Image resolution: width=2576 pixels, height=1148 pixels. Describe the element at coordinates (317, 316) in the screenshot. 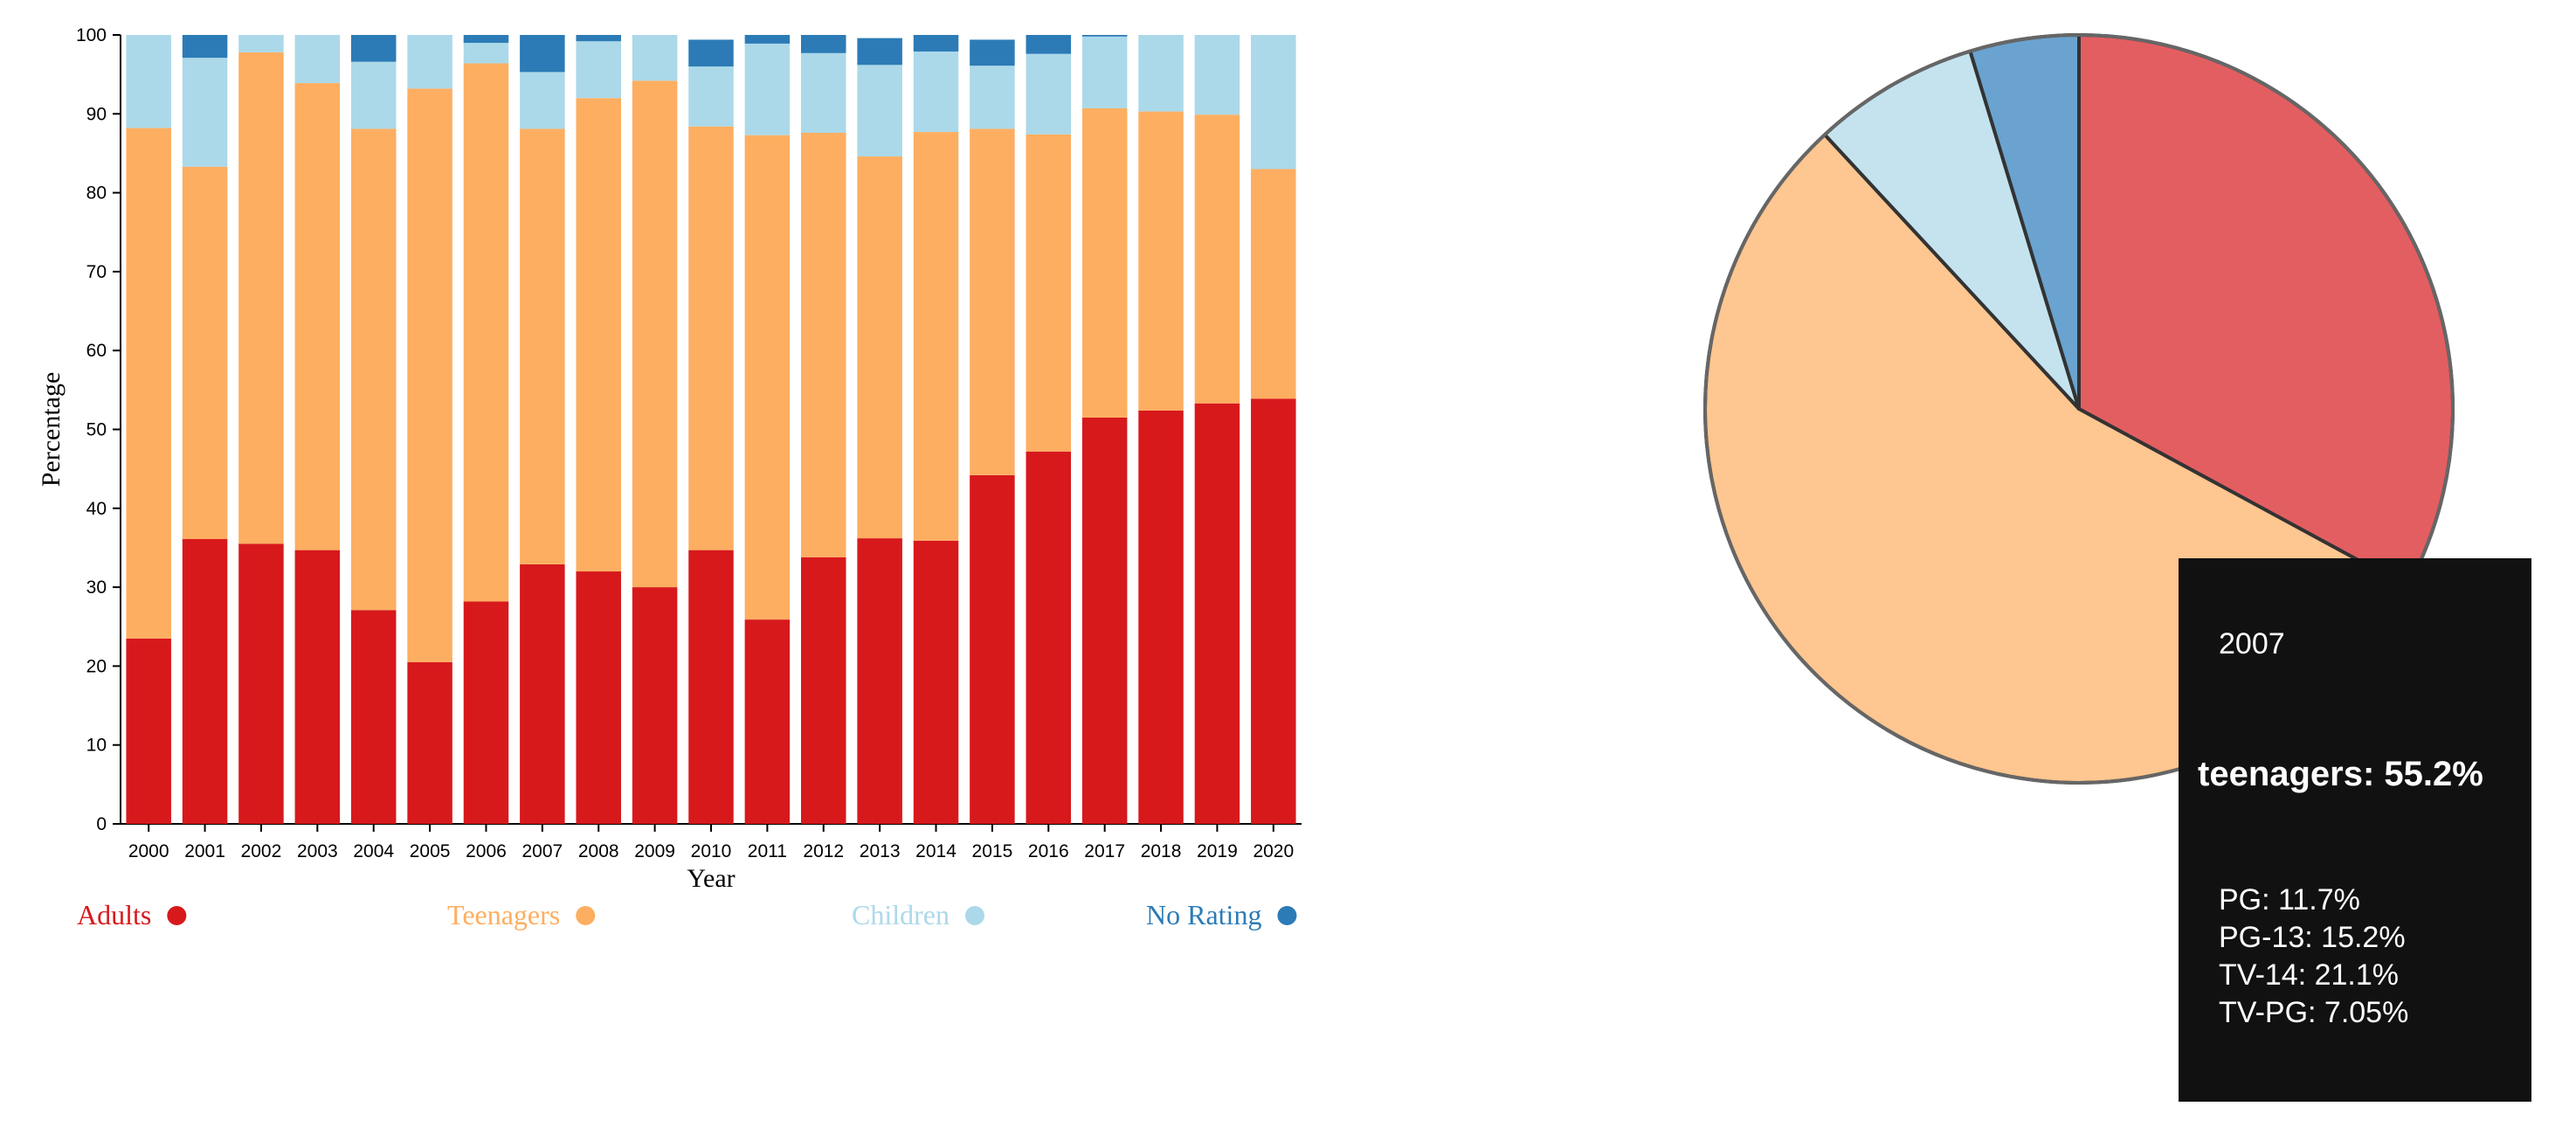

I see `bar-teenagers-2003` at that location.